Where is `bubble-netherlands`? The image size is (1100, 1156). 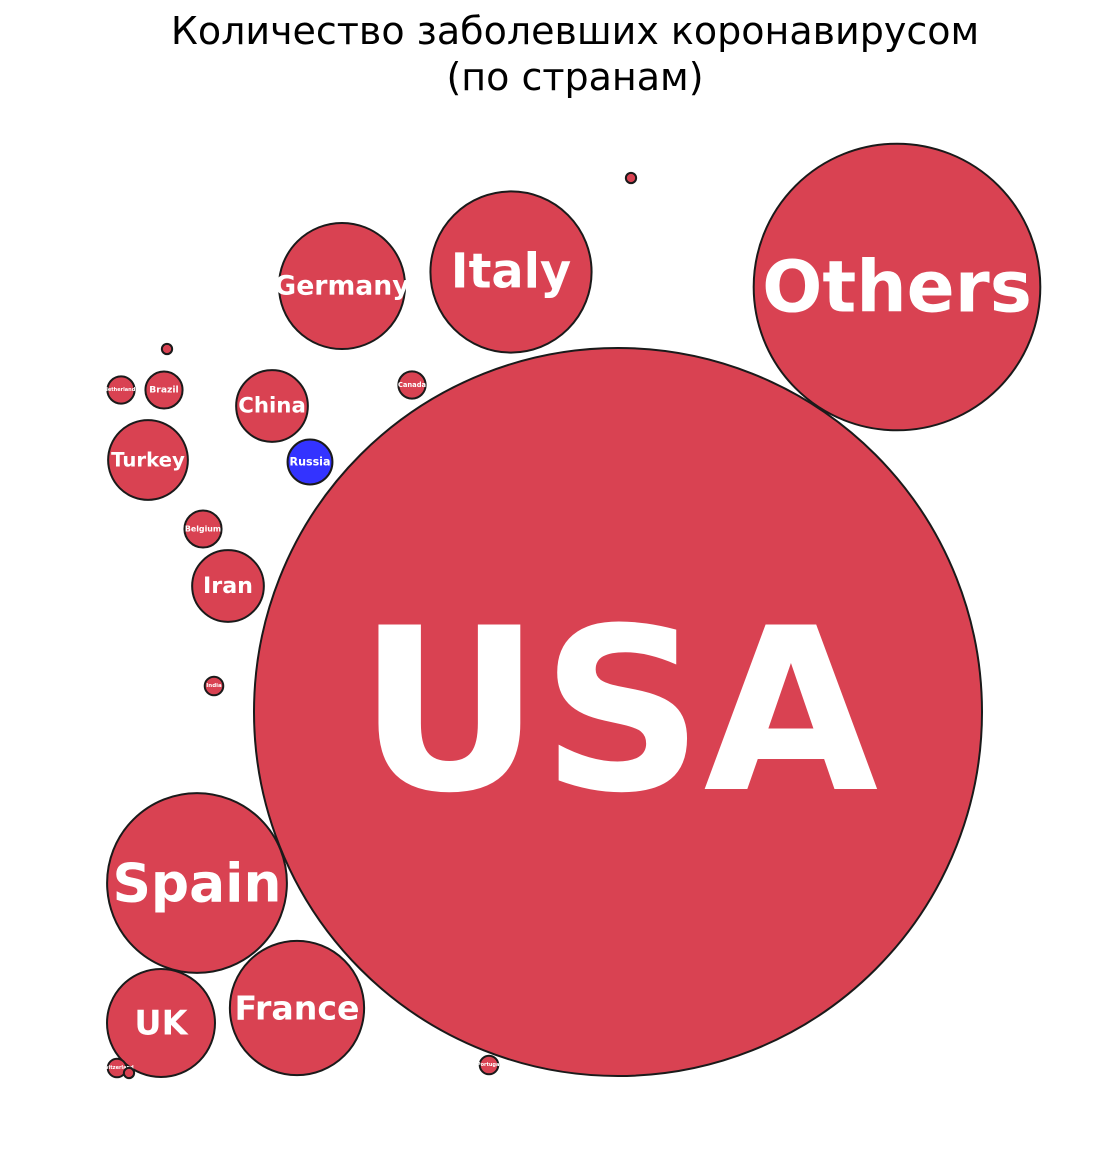
bubble-netherlands is located at coordinates (121, 390).